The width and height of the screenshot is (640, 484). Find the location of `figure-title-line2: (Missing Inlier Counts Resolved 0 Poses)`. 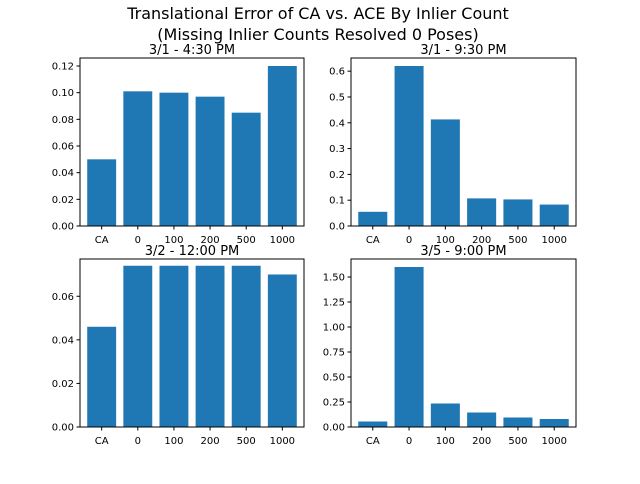

figure-title-line2: (Missing Inlier Counts Resolved 0 Poses) is located at coordinates (317, 34).